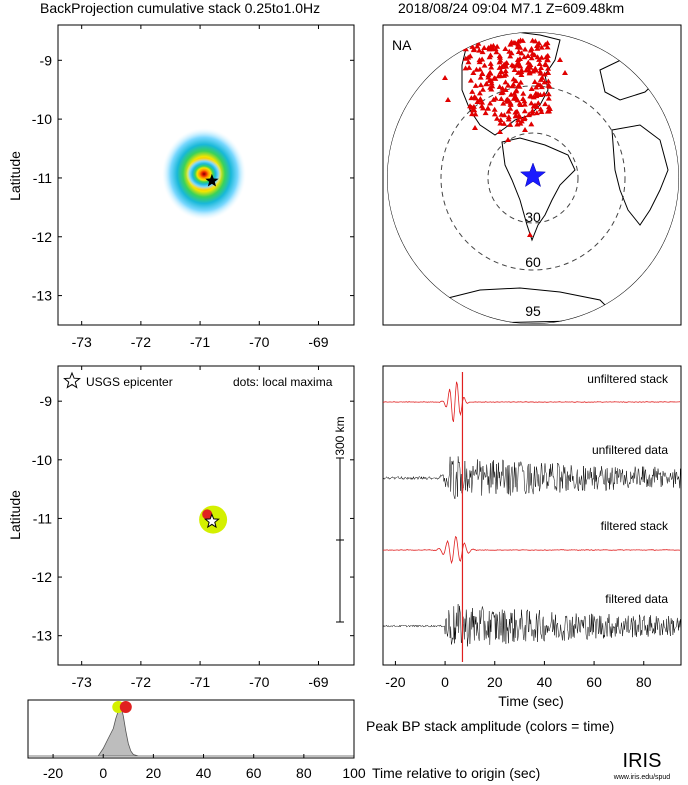 The width and height of the screenshot is (688, 785). I want to click on panel1-xtick-label: -69, so click(318, 342).